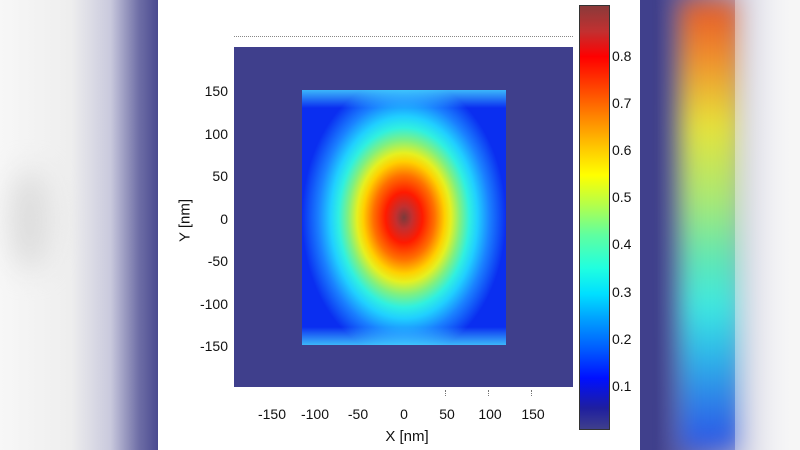 This screenshot has width=800, height=450. What do you see at coordinates (533, 414) in the screenshot?
I see `x-tick: 150` at bounding box center [533, 414].